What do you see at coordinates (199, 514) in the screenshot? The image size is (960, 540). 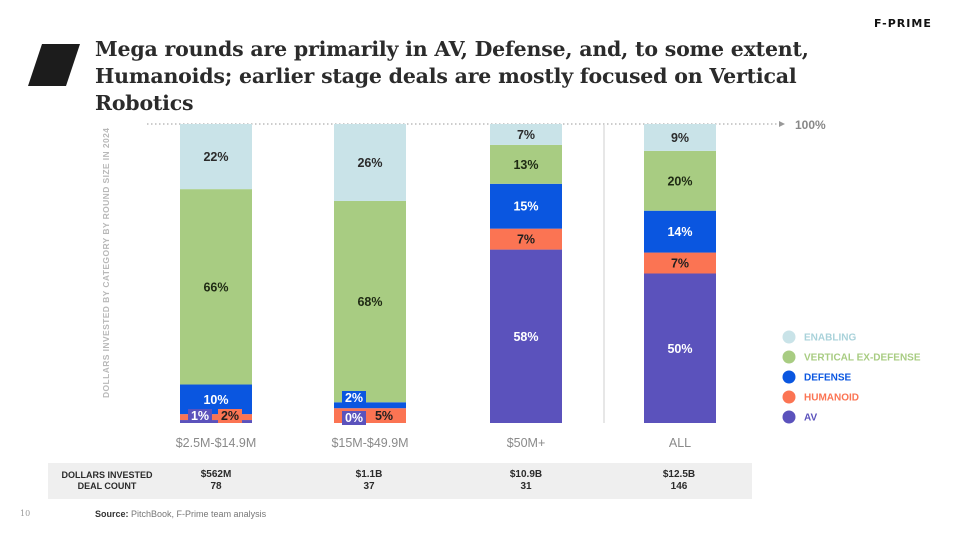 I see `source-text: PitchBook, F-Prime team analysis` at bounding box center [199, 514].